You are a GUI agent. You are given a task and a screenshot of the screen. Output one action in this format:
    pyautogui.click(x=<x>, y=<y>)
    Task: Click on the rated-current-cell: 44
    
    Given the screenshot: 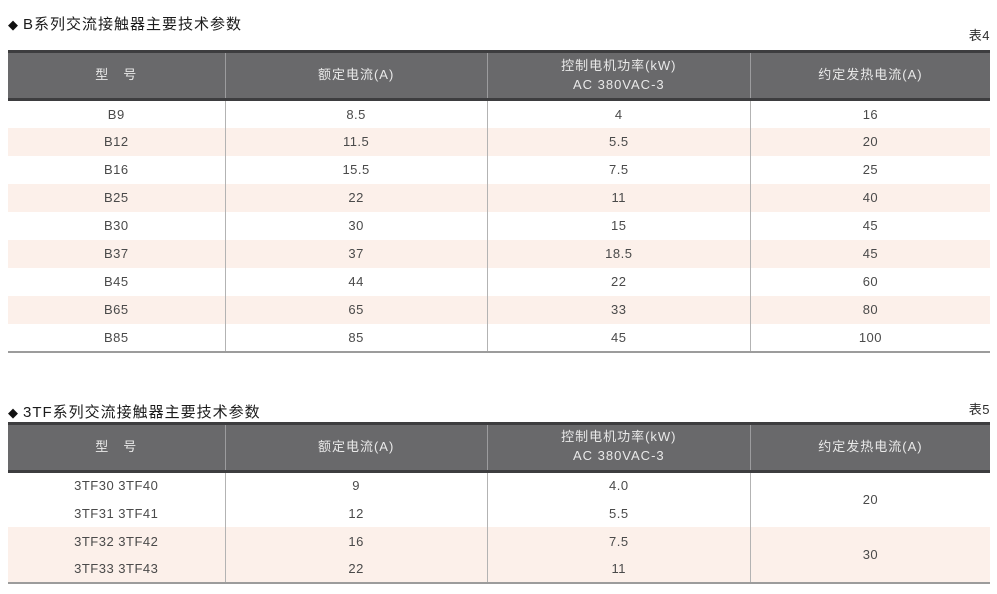 What is the action you would take?
    pyautogui.click(x=356, y=281)
    